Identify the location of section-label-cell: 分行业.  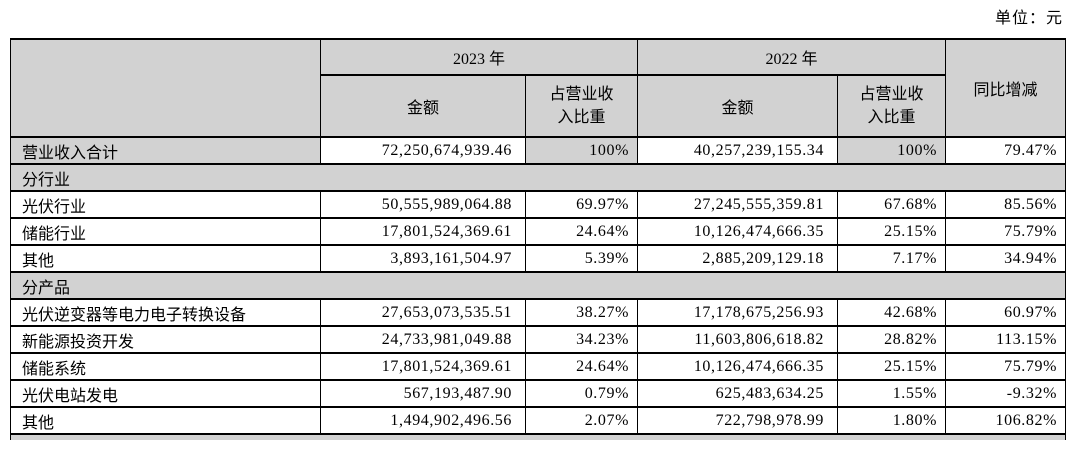
(538, 177).